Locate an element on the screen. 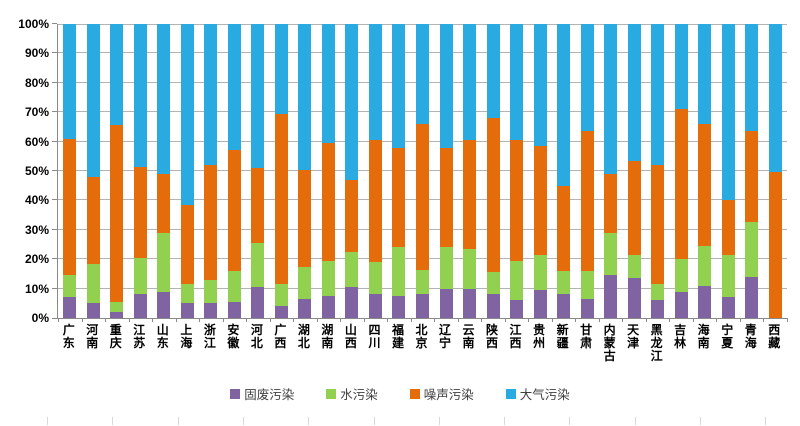 The height and width of the screenshot is (426, 800). legend-item-噪声污染: 噪声污染 is located at coordinates (441, 393).